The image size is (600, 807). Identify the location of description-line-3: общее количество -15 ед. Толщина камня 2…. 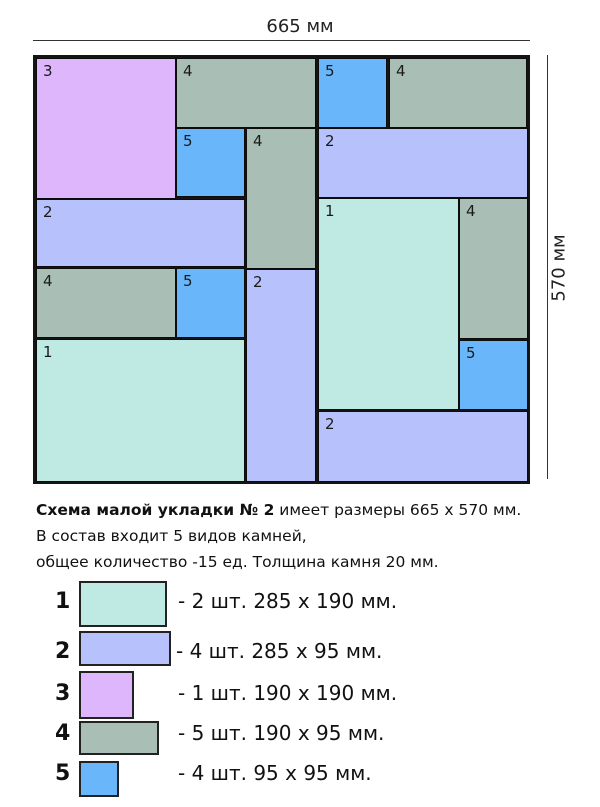
(237, 562).